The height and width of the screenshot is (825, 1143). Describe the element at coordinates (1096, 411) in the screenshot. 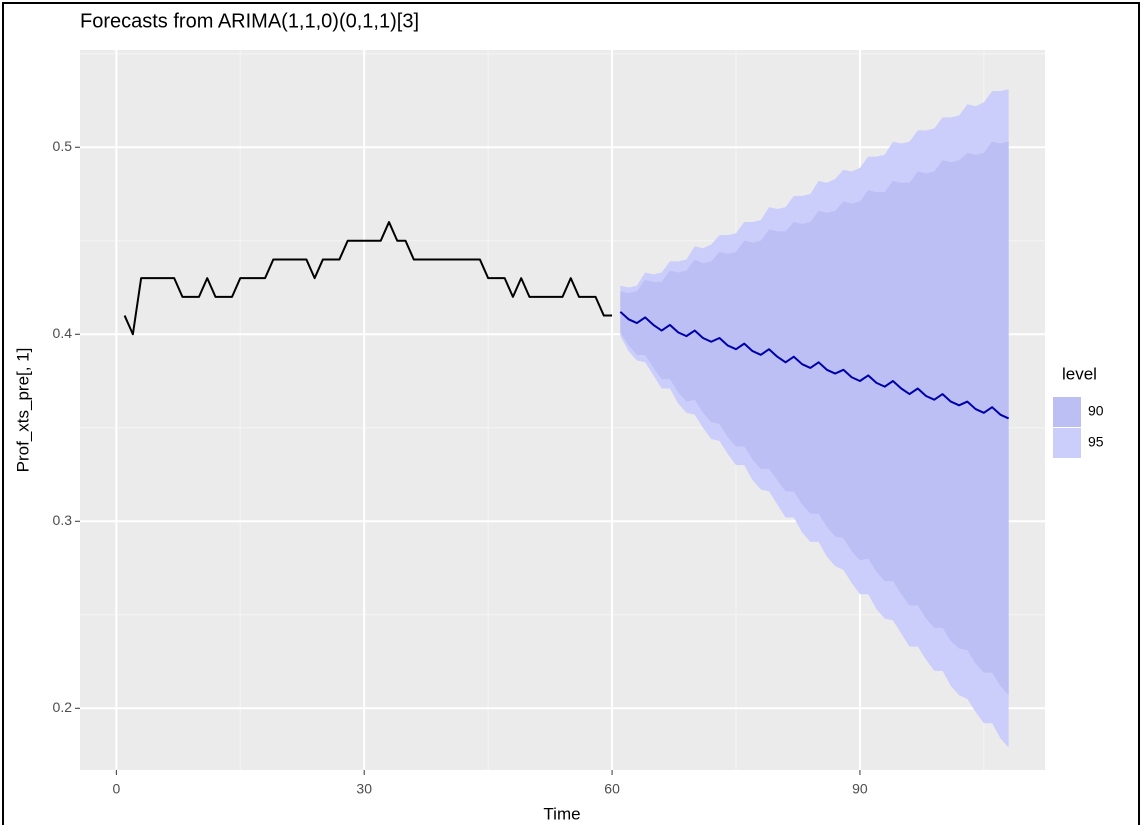

I see `legend-label: 90` at that location.